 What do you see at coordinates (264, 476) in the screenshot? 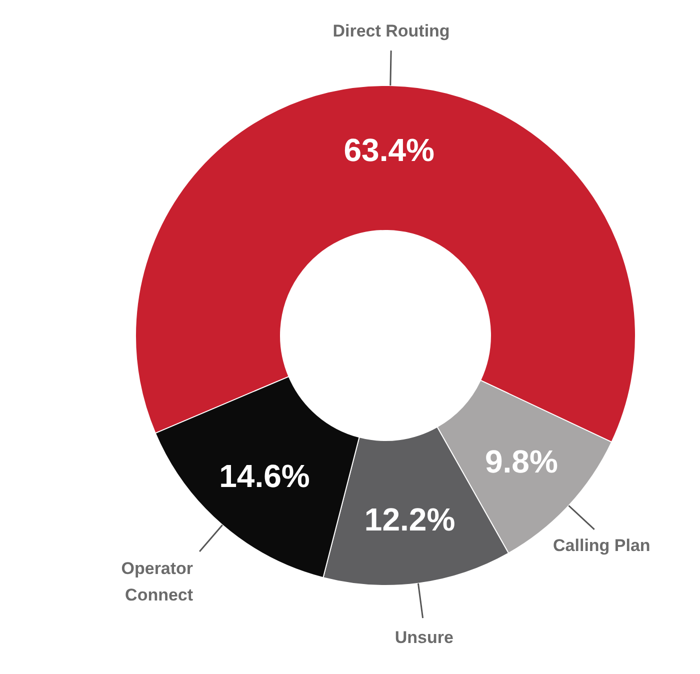
I see `data-label: 14.6%` at bounding box center [264, 476].